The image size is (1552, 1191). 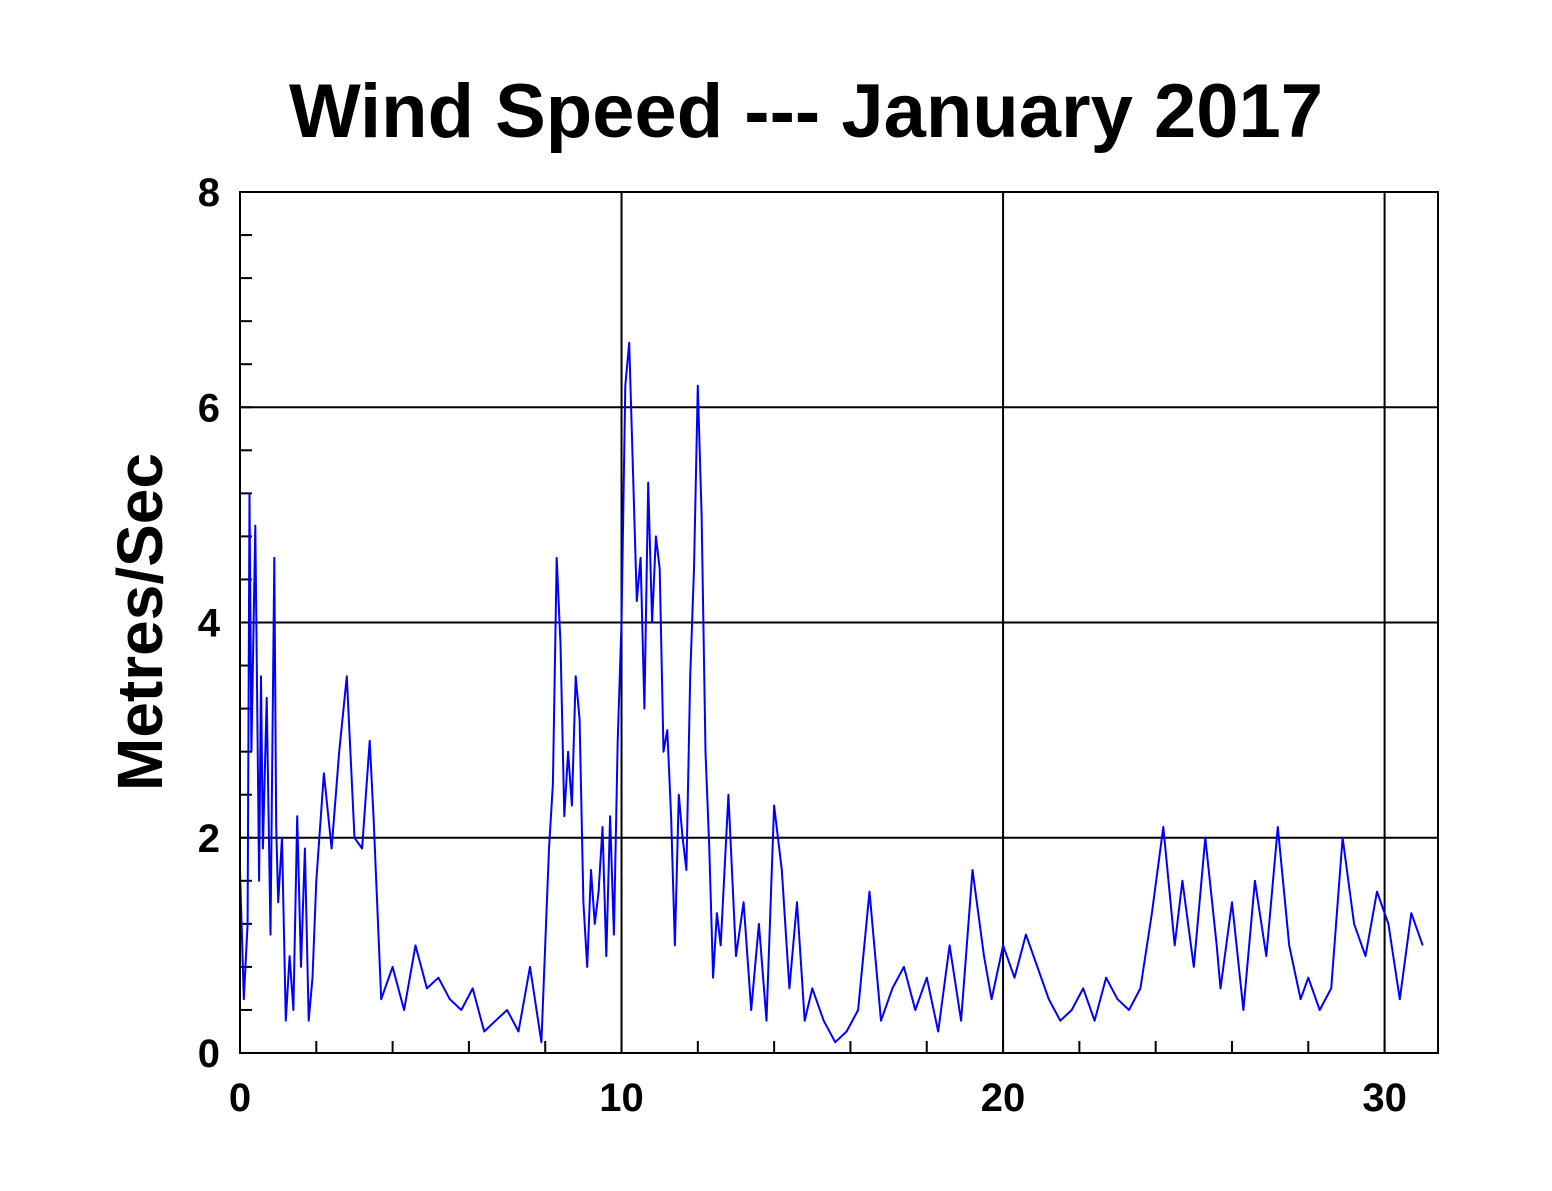 I want to click on x-tick-label: 10, so click(x=621, y=1098).